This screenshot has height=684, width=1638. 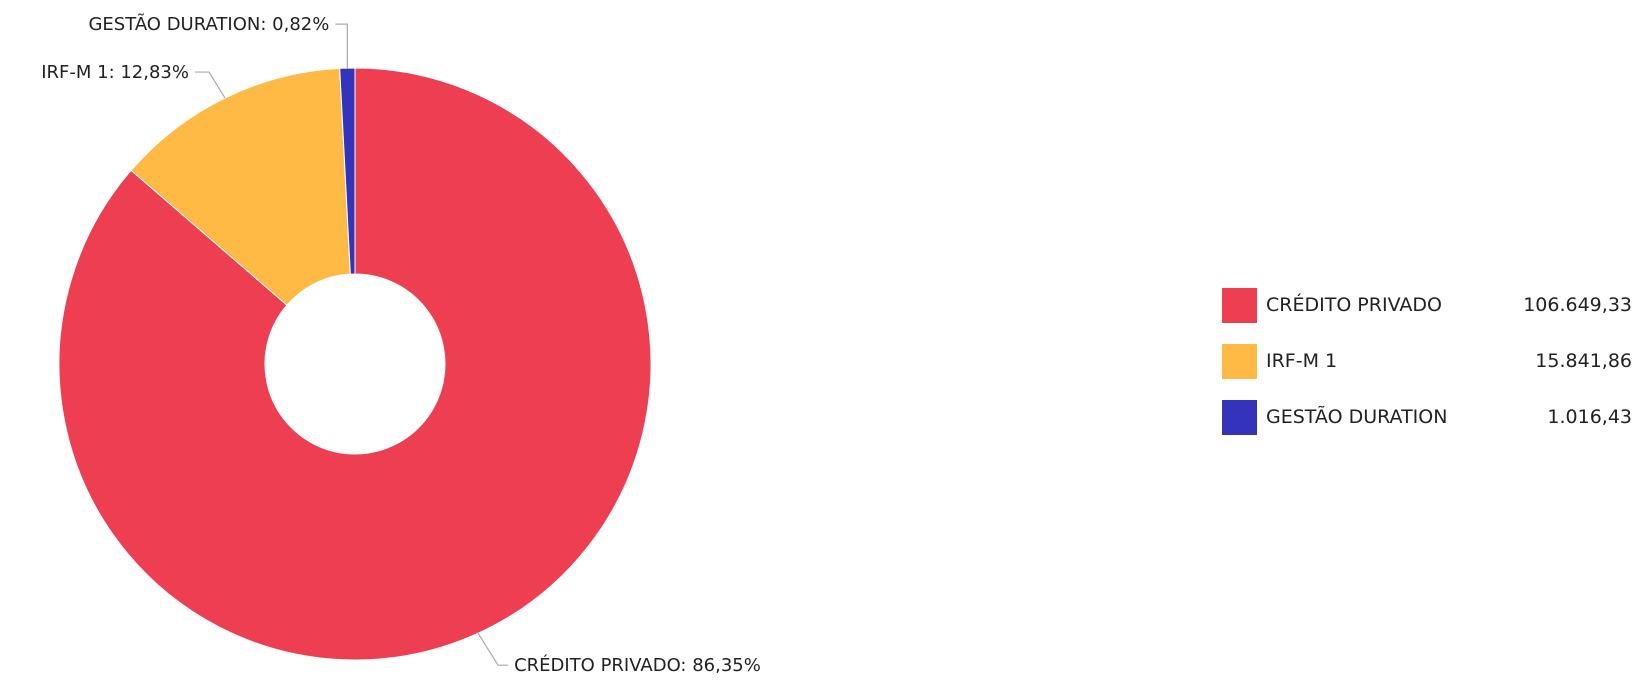 What do you see at coordinates (637, 665) in the screenshot?
I see `slice-data-label: CRÉDITO PRIVADO: 86,35%` at bounding box center [637, 665].